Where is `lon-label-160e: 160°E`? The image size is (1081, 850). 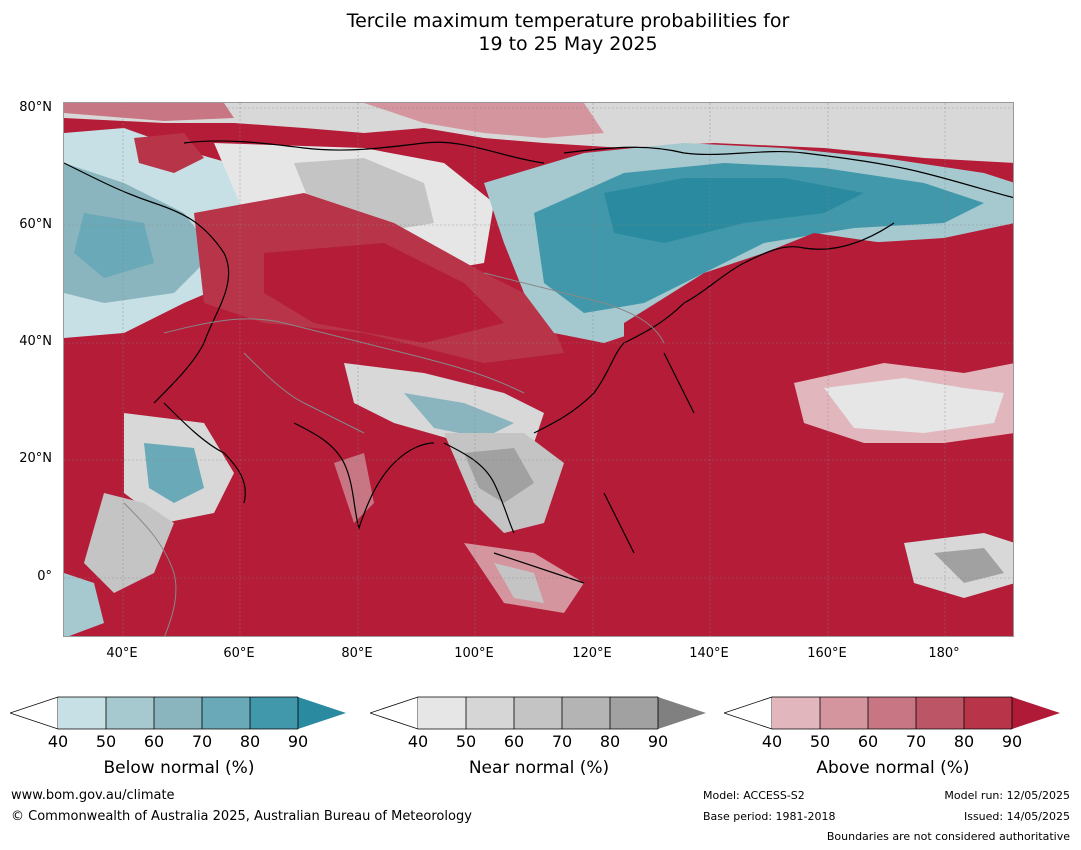
lon-label-160e: 160°E is located at coordinates (827, 653).